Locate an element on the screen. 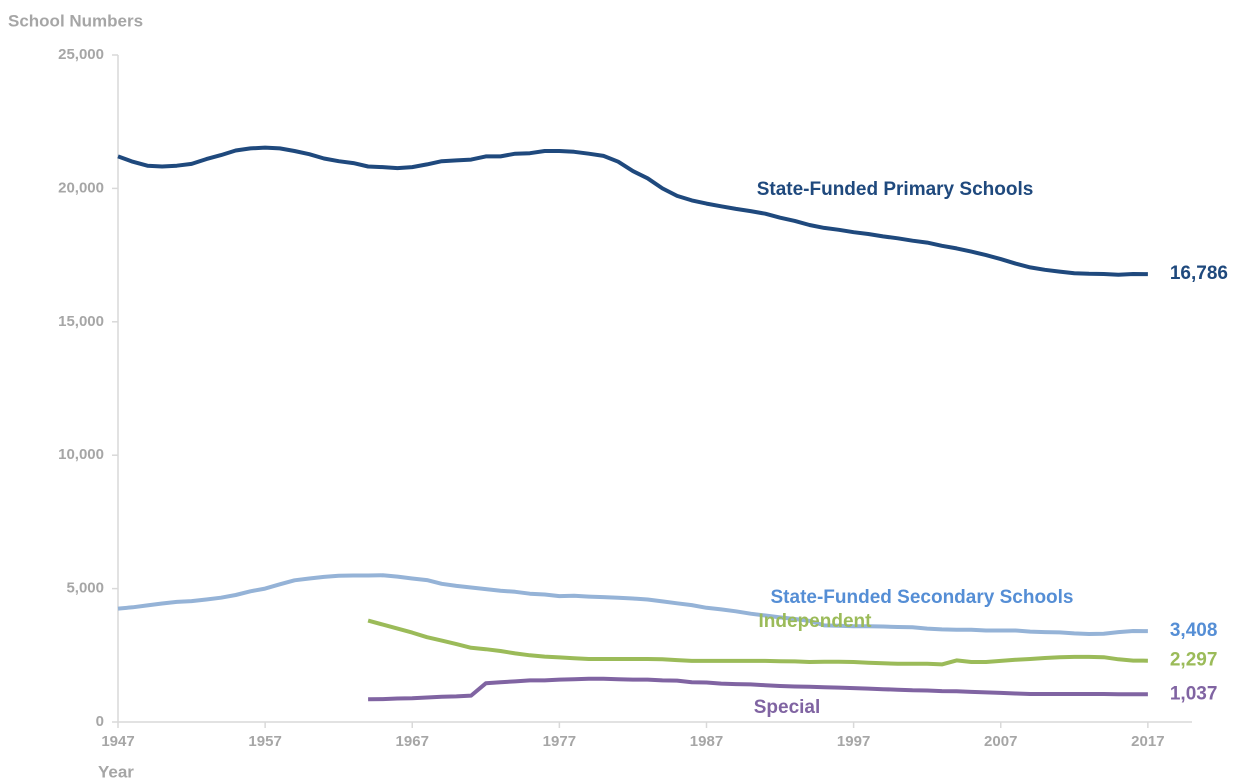 The width and height of the screenshot is (1238, 782). y-tick-label: 25,000 is located at coordinates (81, 54).